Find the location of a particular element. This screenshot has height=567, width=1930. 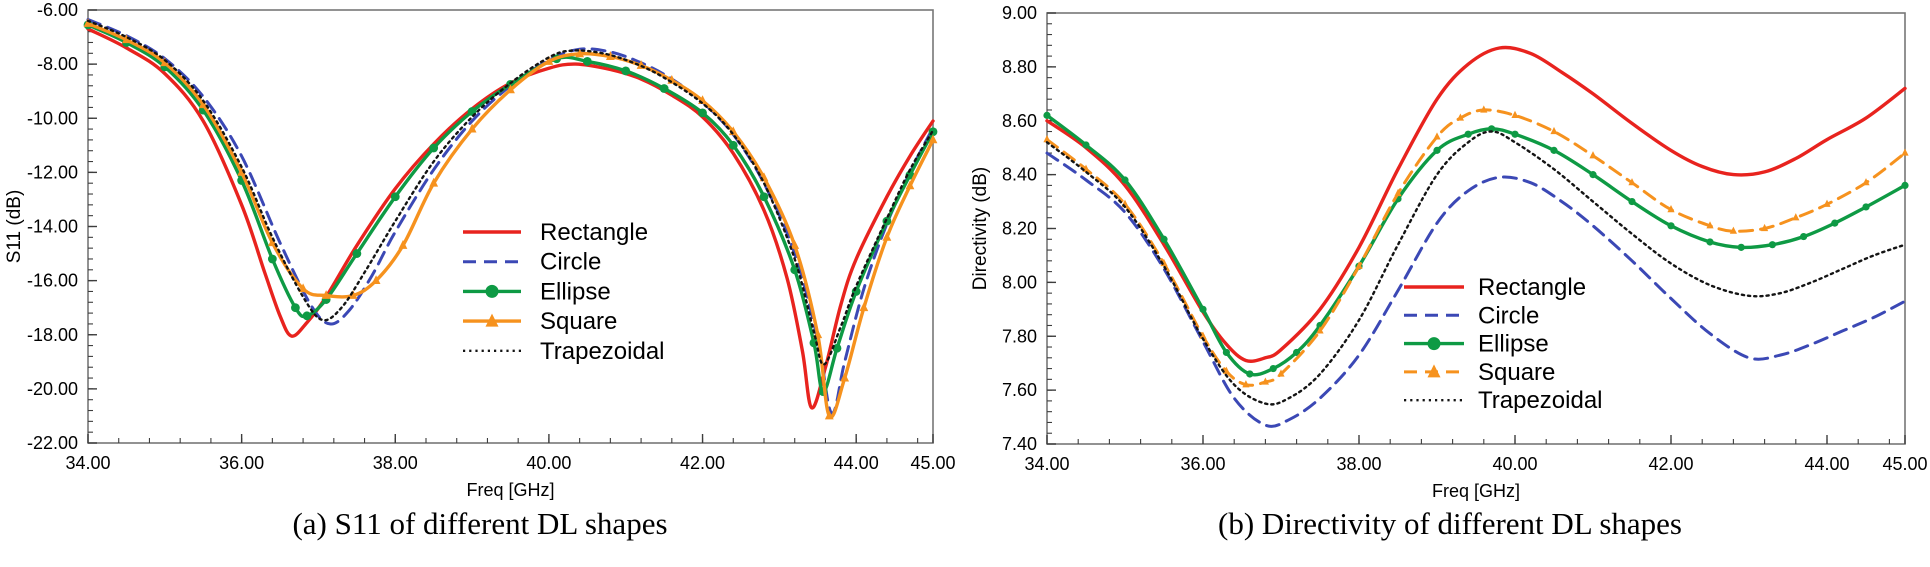

y-tick-label: 7.80 is located at coordinates (1019, 336).